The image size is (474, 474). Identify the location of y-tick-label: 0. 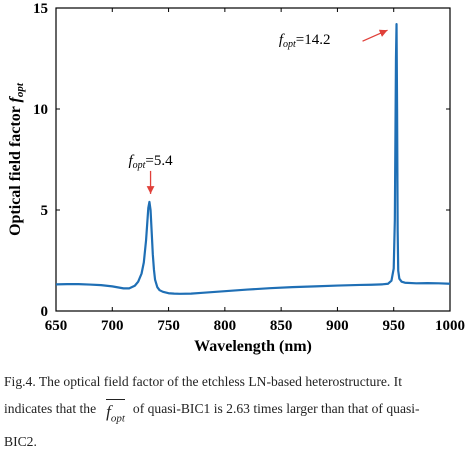
(45, 312).